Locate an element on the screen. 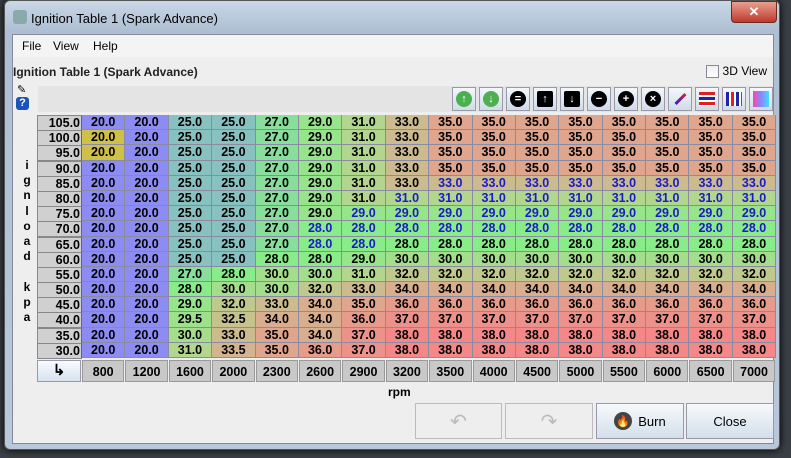 The image size is (791, 458). table-cell: 29.5 is located at coordinates (190, 320).